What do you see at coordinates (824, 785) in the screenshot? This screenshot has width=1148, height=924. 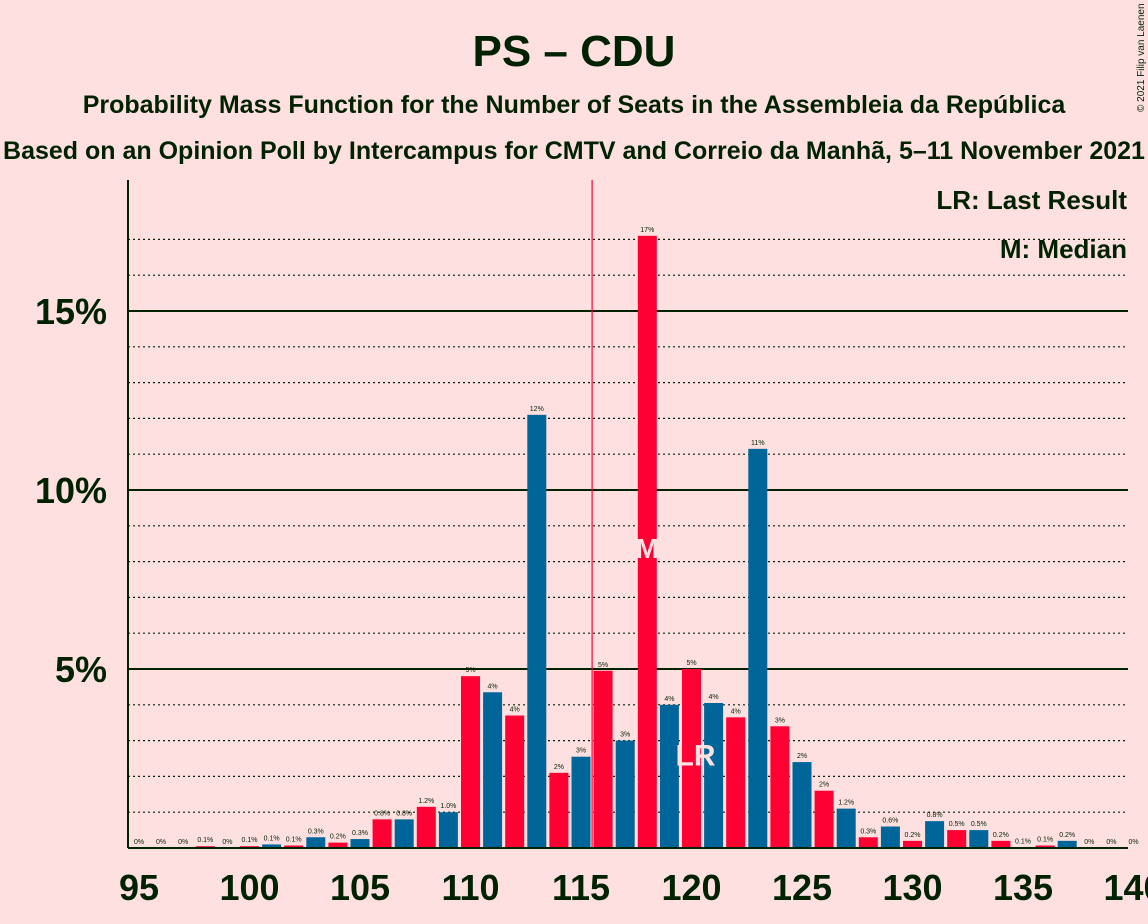 I see `bar-label-seat-126: 2%` at bounding box center [824, 785].